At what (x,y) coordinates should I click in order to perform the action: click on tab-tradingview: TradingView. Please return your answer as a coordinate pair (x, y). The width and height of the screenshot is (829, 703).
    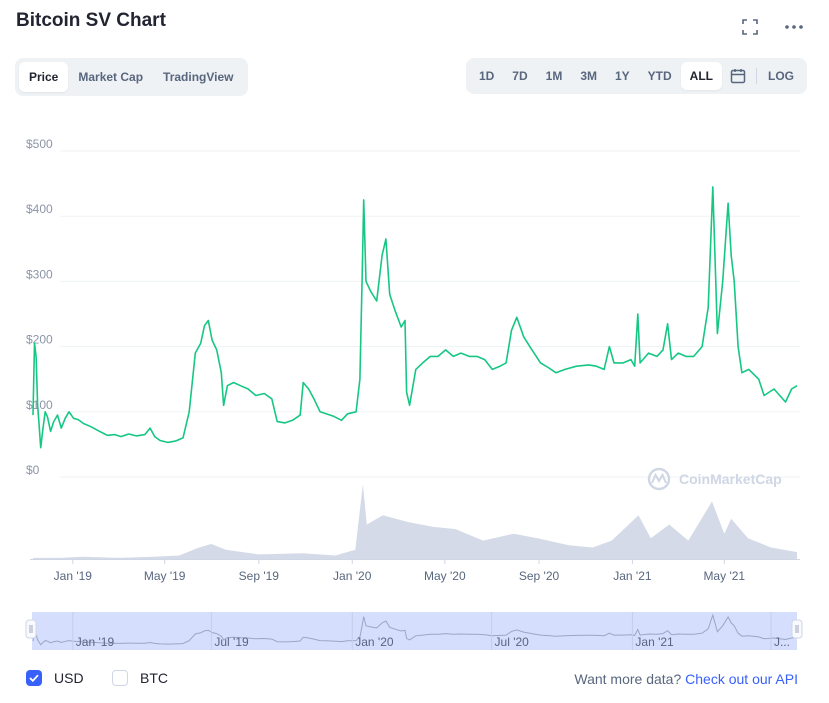
    Looking at the image, I should click on (198, 77).